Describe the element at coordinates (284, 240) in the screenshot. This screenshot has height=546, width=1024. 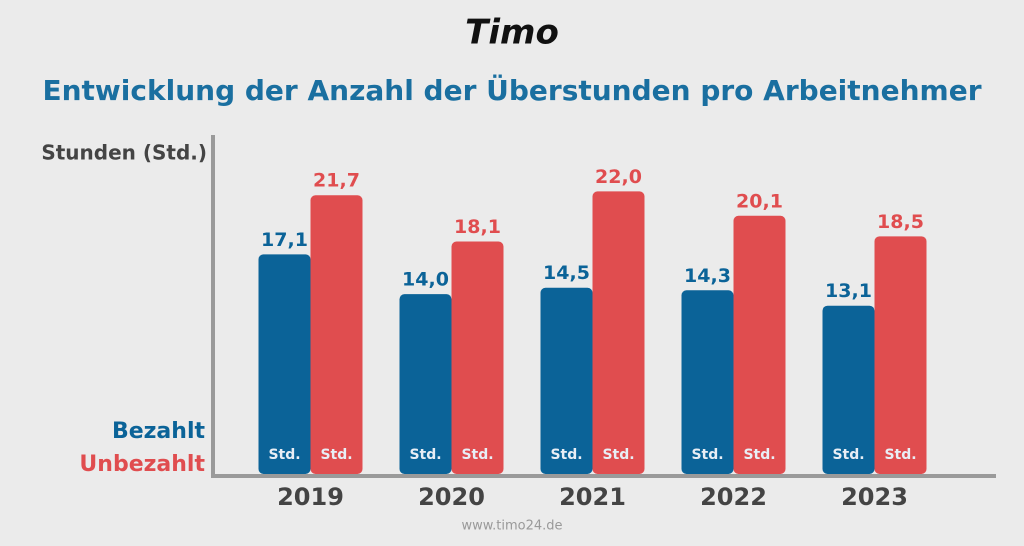
I see `value-label: 17,1` at that location.